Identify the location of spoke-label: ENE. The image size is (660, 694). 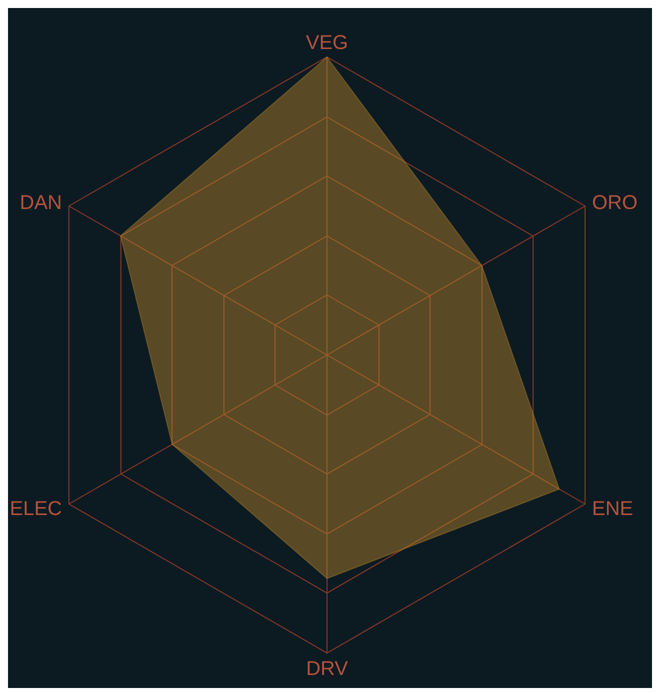
(613, 509).